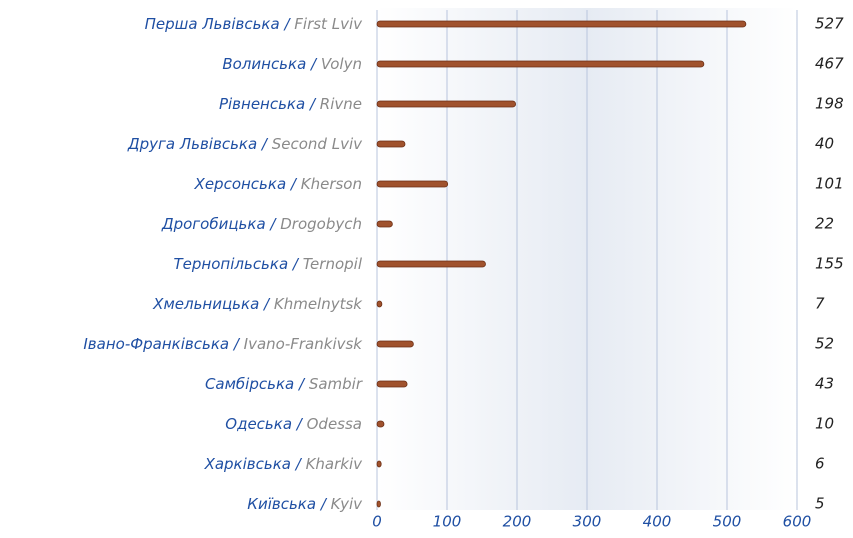 This screenshot has height=538, width=853. Describe the element at coordinates (213, 224) in the screenshot. I see `category-local: Дрогобицька` at that location.